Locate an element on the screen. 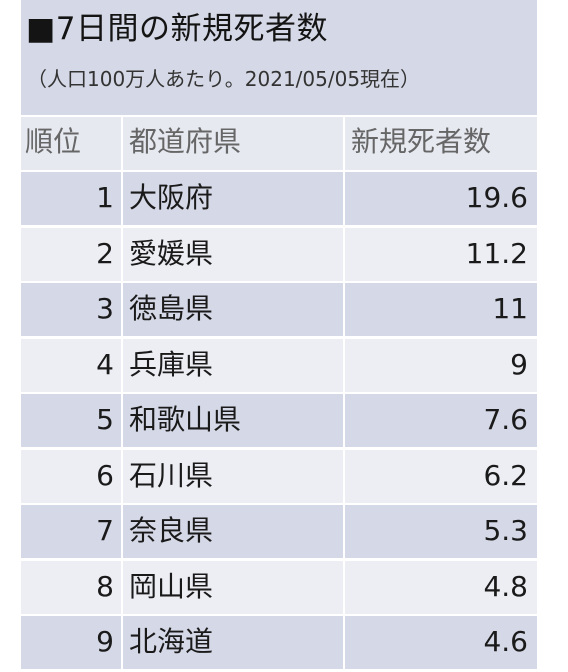 Image resolution: width=568 pixels, height=672 pixels. column-header-row: 順位 都道府県 新規死者数 is located at coordinates (279, 143).